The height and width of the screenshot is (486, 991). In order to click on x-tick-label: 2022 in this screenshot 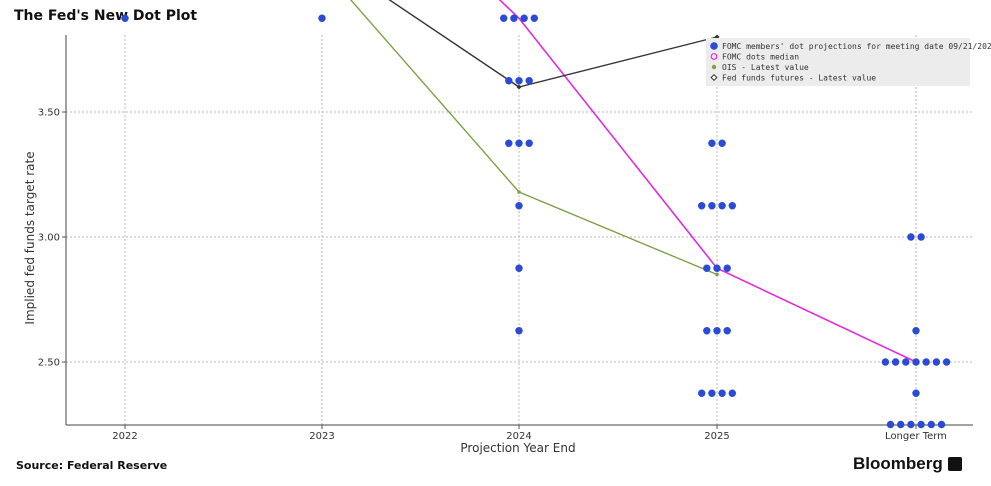, I will do `click(124, 436)`.